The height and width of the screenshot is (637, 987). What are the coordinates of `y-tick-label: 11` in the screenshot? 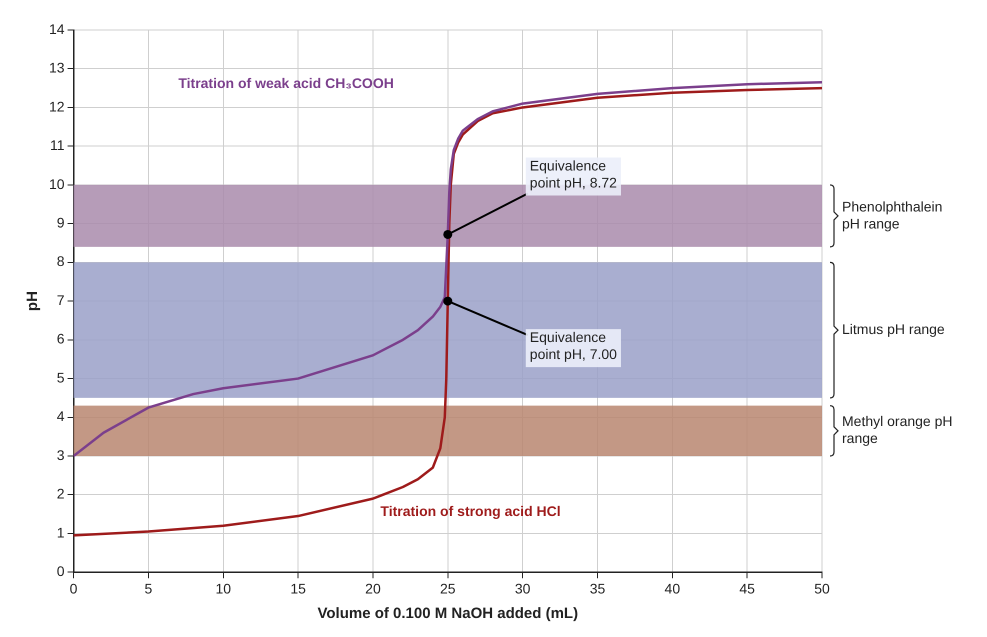 It's located at (57, 145).